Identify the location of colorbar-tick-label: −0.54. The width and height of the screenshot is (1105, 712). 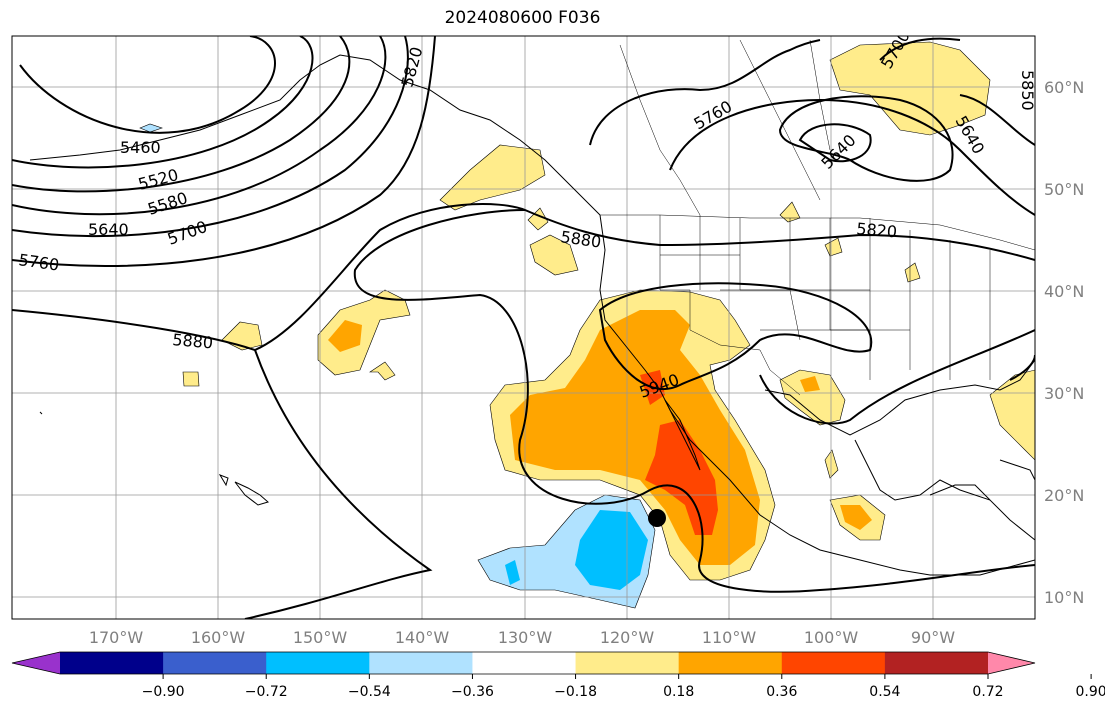
(369, 692).